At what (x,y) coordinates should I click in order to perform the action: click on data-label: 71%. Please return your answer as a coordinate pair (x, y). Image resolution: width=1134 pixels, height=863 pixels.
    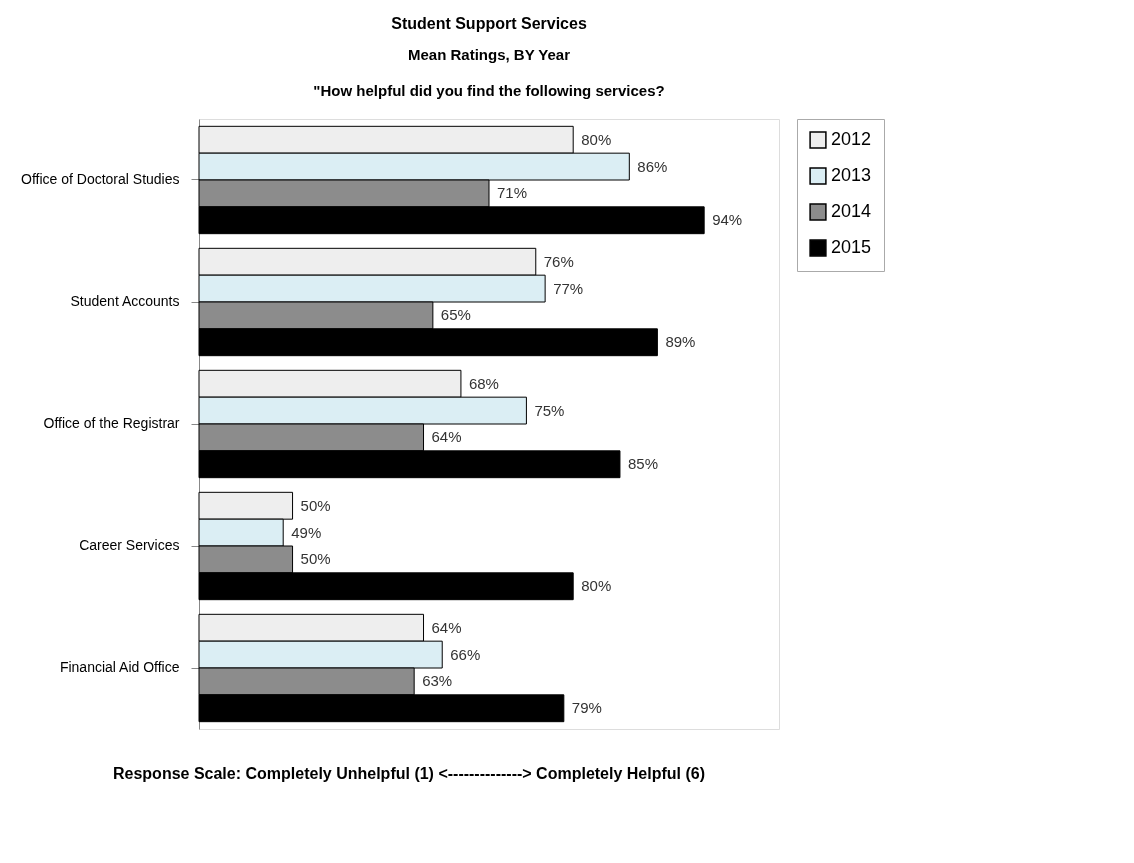
    Looking at the image, I should click on (512, 193).